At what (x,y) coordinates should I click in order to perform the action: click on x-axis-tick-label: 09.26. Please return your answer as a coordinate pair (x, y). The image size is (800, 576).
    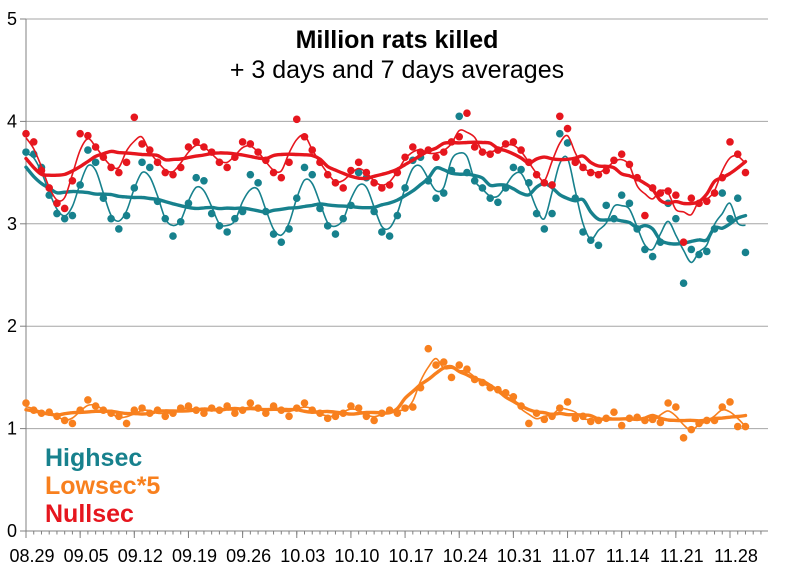
    Looking at the image, I should click on (248, 556).